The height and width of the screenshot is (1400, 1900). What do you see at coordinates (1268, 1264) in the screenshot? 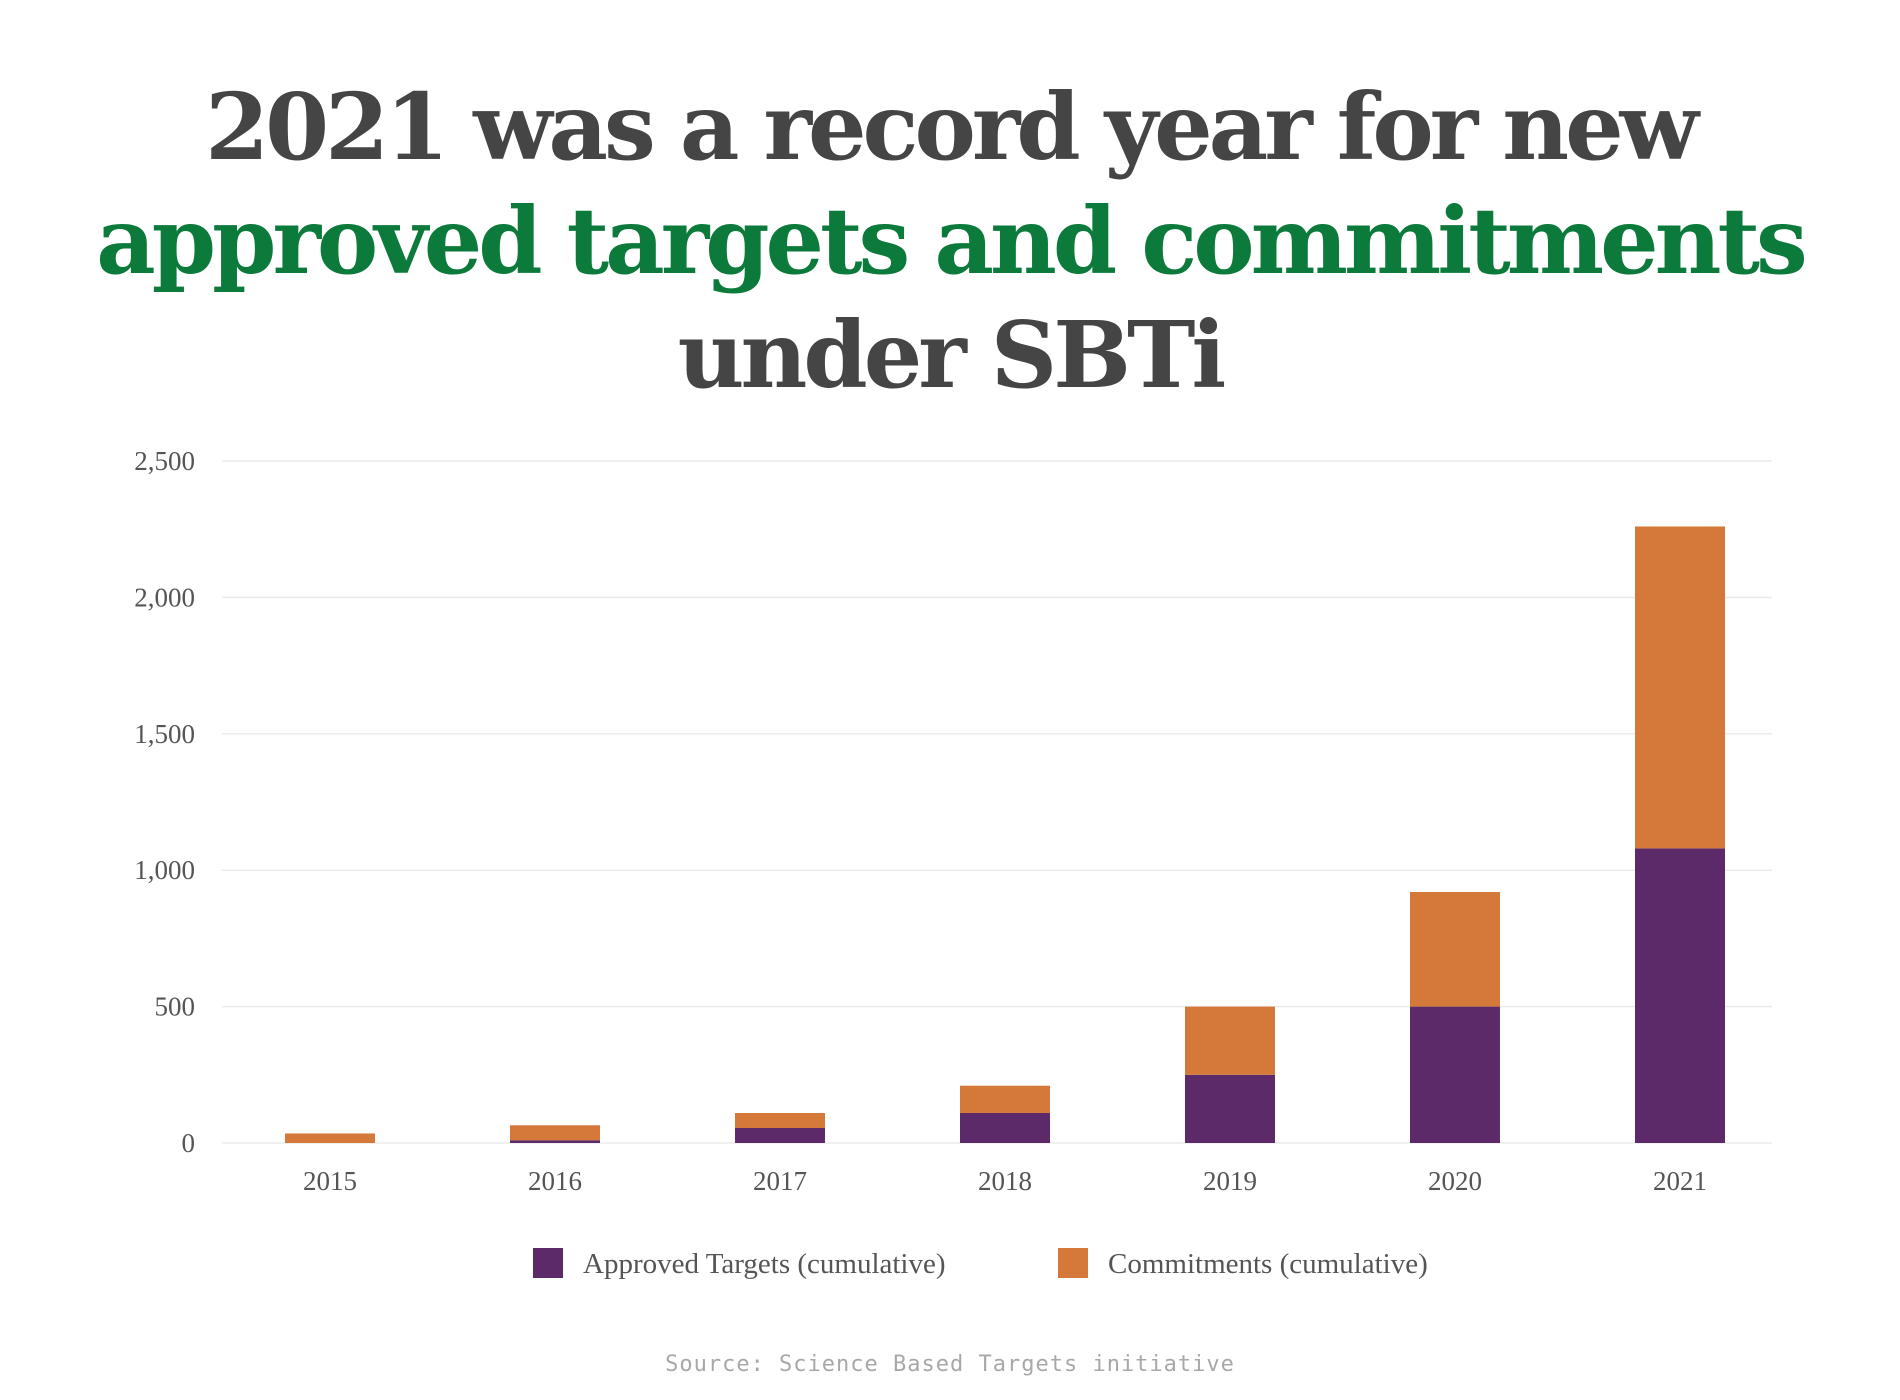
I see `legend-label: Commitments (cumulative)` at bounding box center [1268, 1264].